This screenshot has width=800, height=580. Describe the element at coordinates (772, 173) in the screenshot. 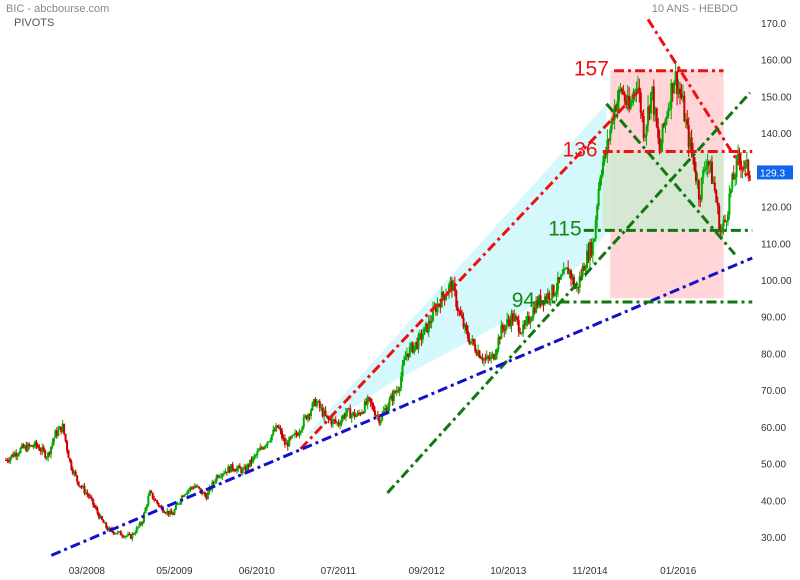

I see `last-price-label: 129.3` at that location.